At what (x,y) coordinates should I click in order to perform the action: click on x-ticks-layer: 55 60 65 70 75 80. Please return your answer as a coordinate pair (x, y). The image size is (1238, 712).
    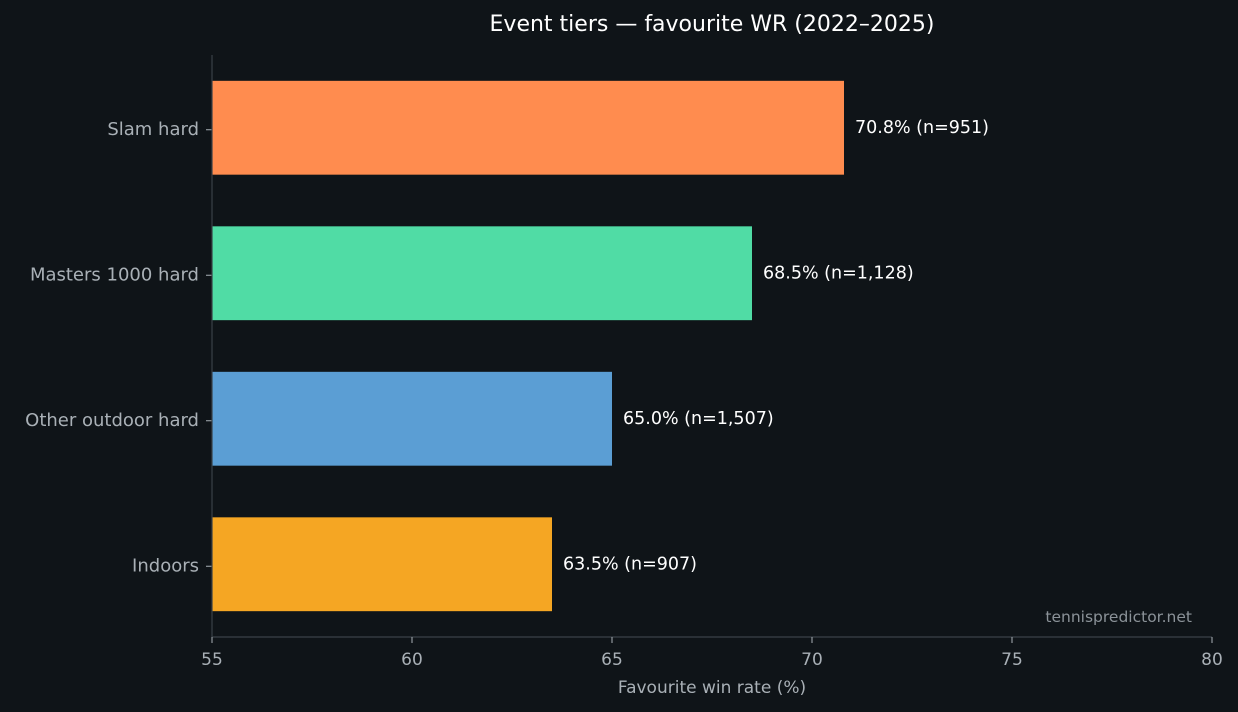
    Looking at the image, I should click on (712, 653).